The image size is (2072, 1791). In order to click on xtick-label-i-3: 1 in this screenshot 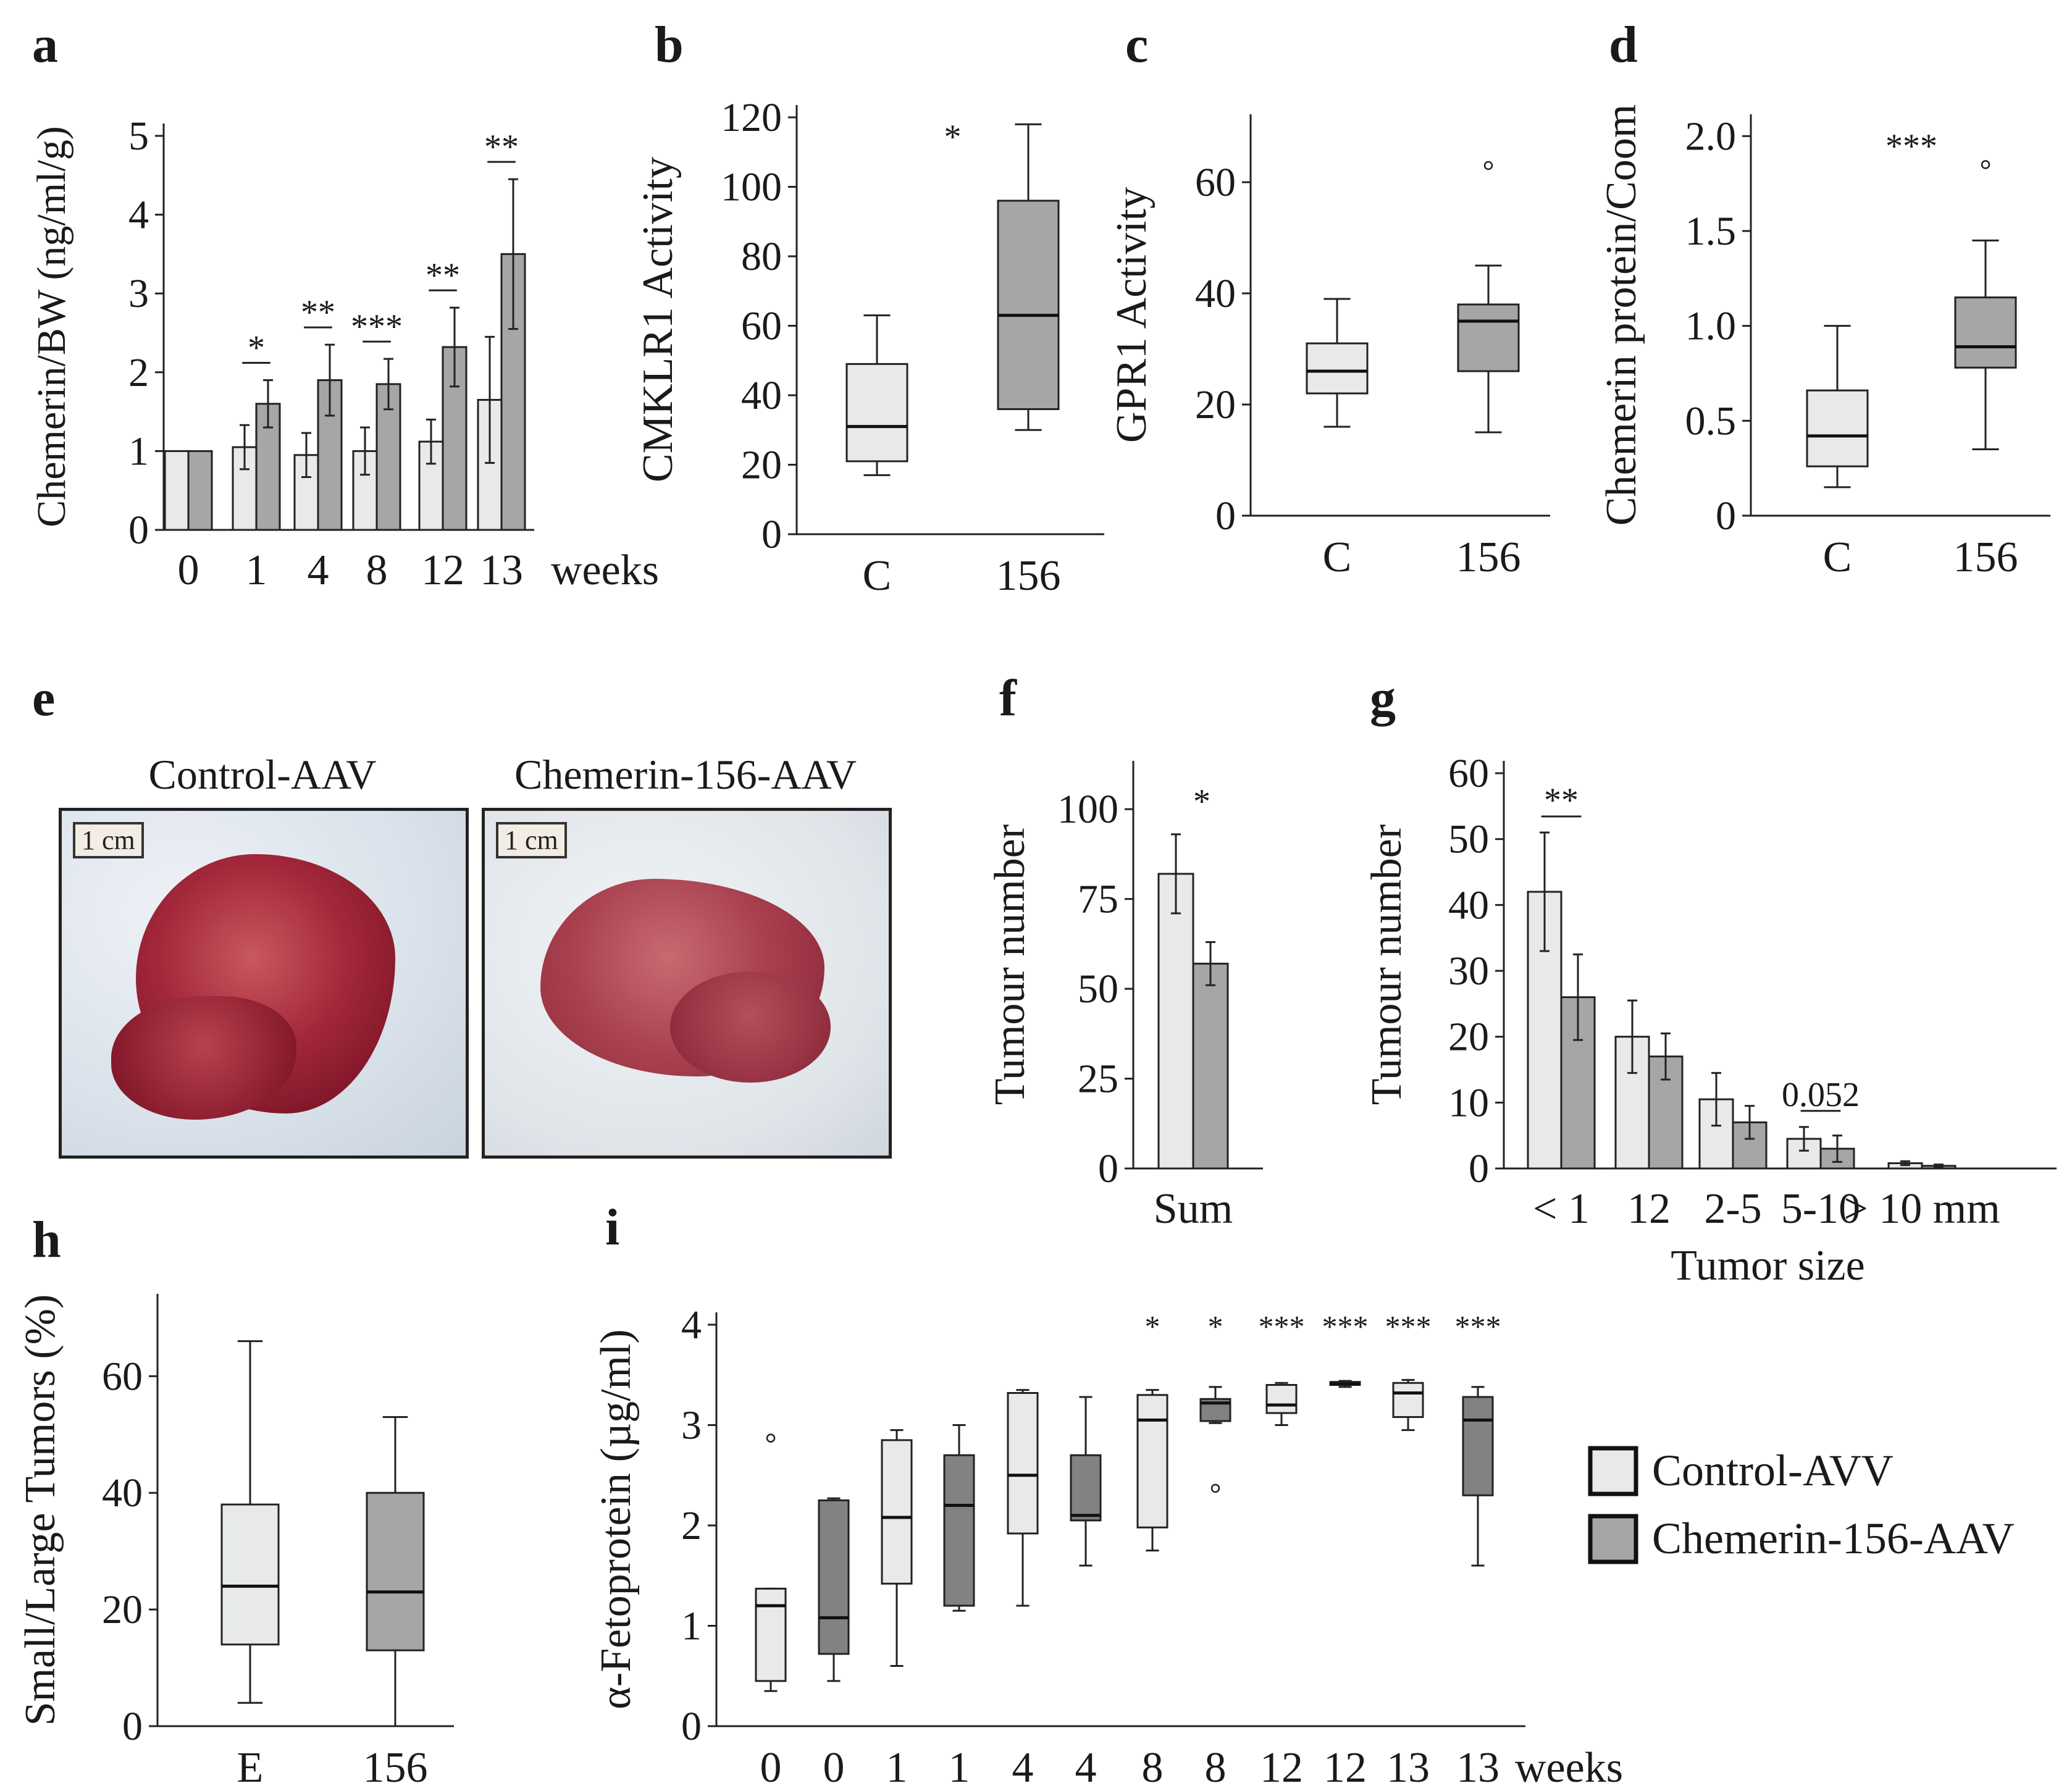, I will do `click(959, 1767)`.